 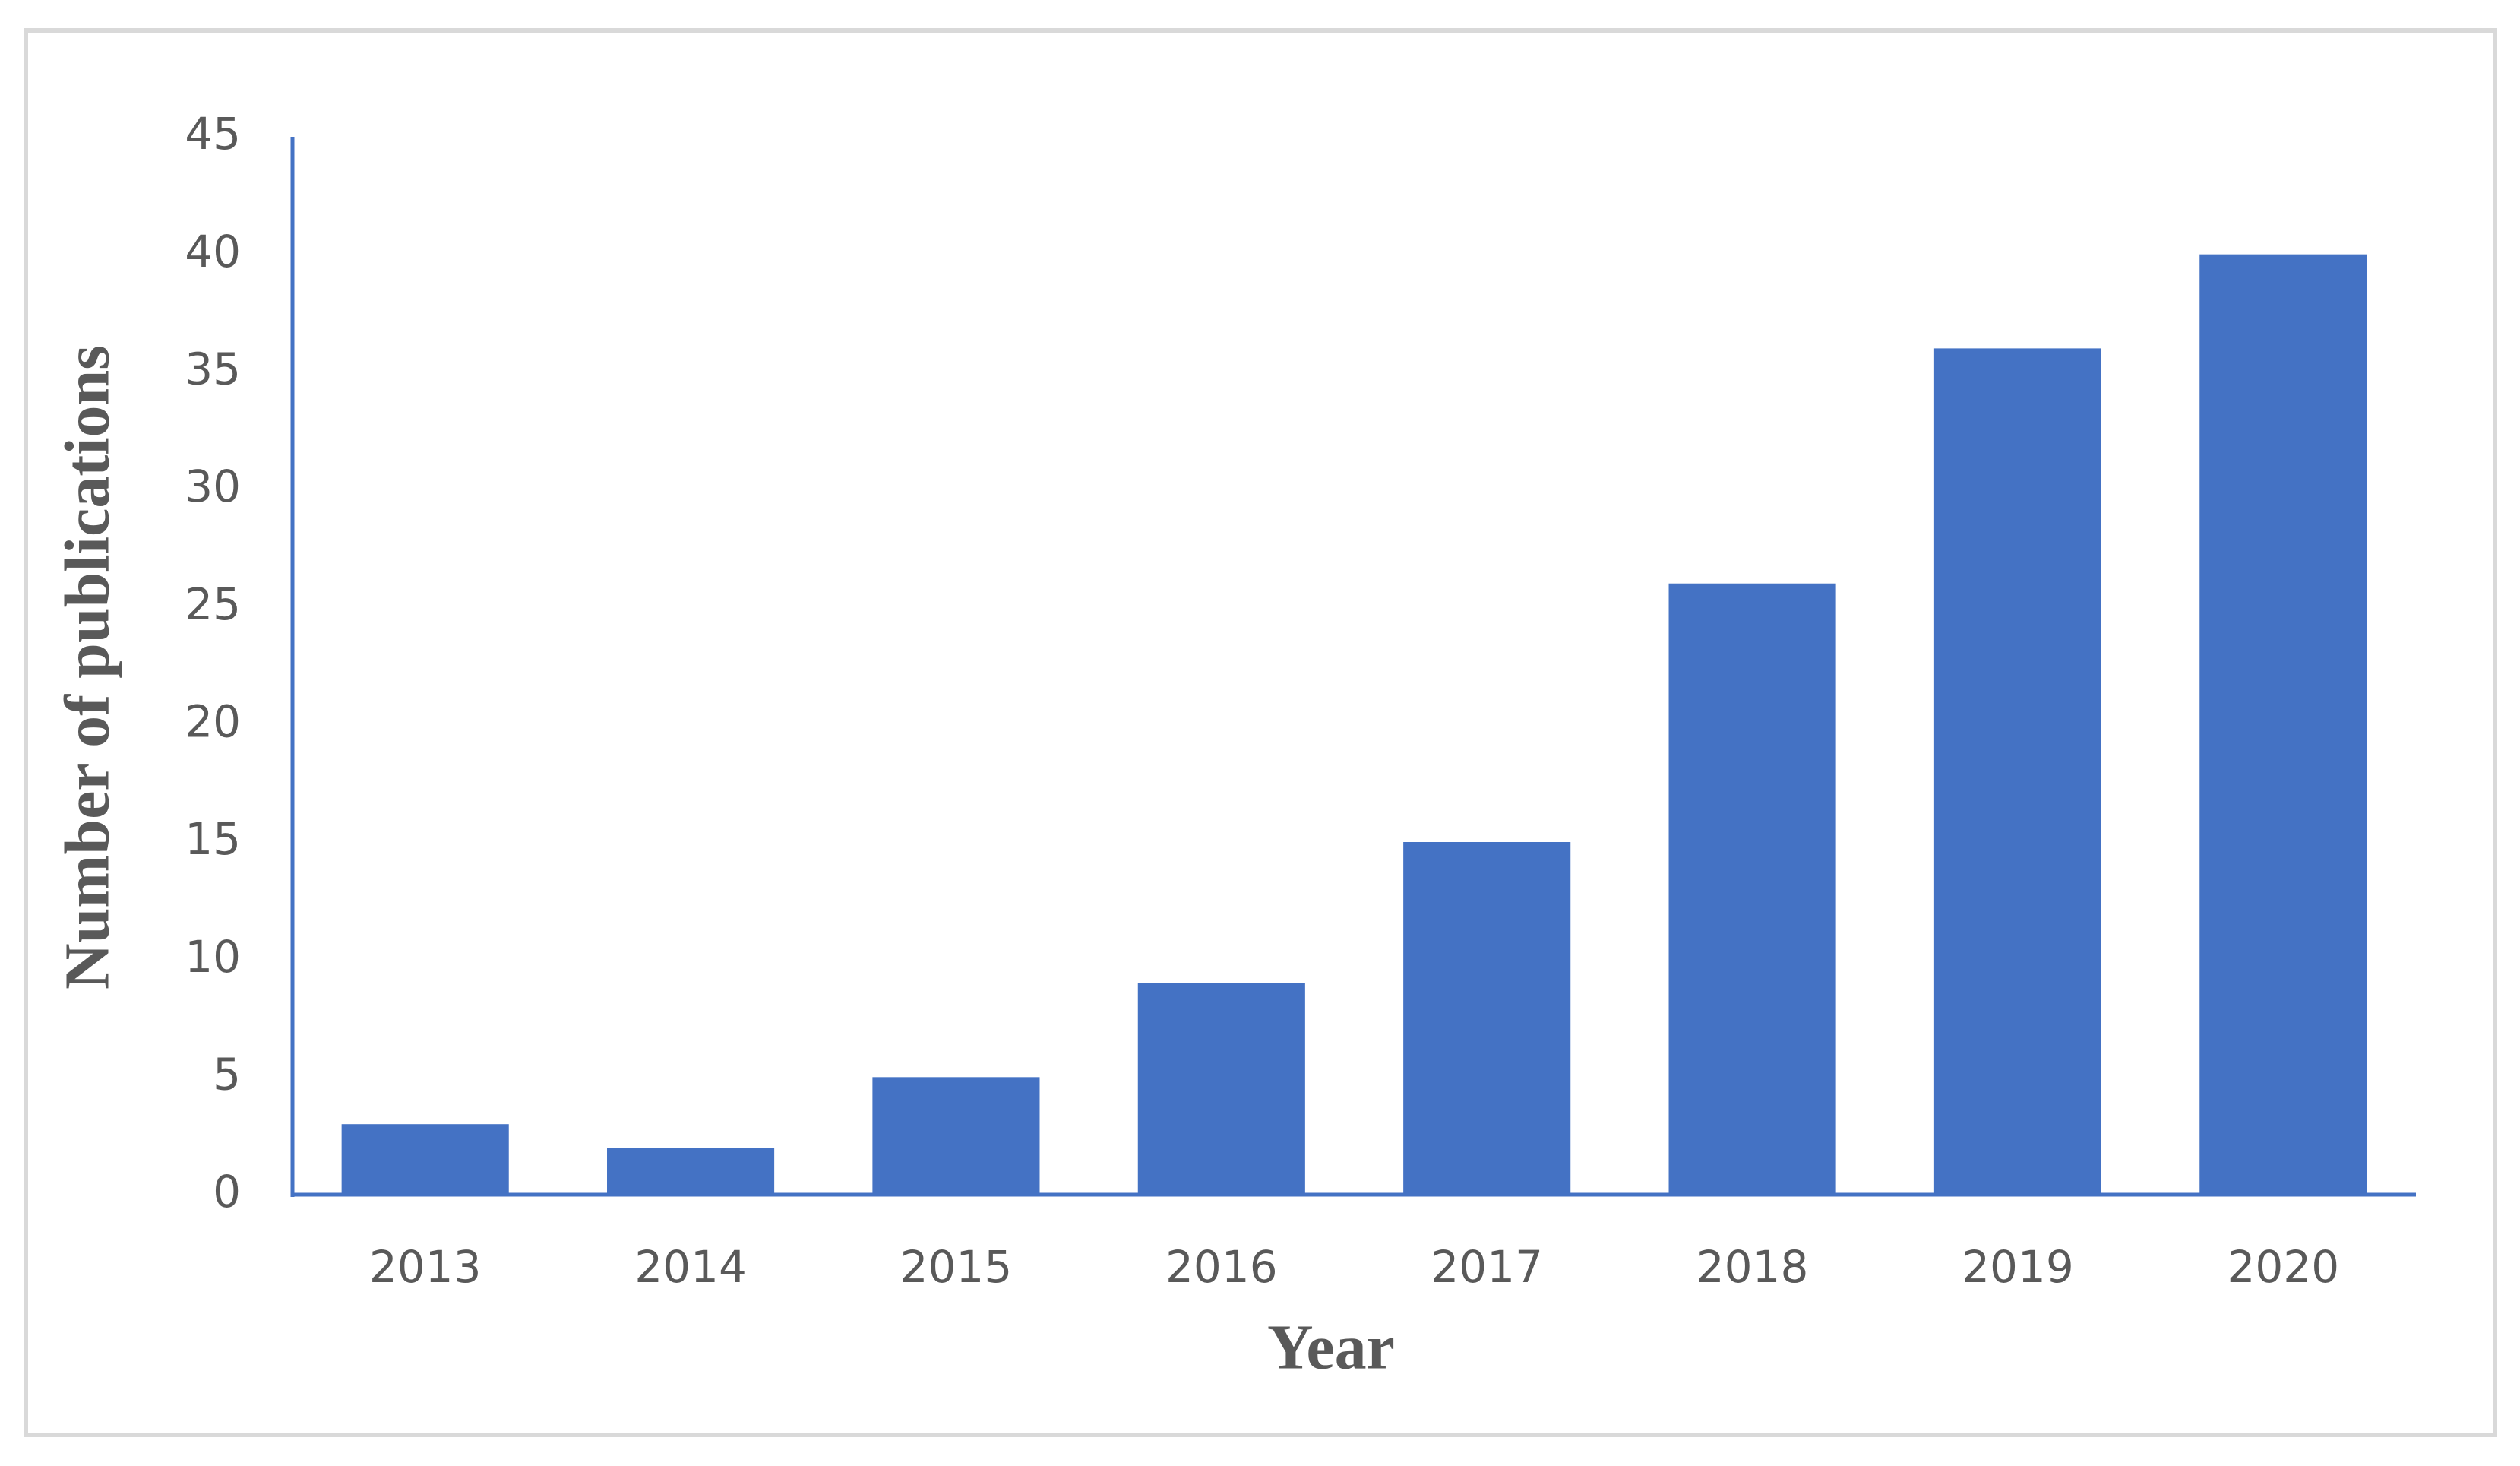 I want to click on x-tick-label: 2016, so click(x=1221, y=1267).